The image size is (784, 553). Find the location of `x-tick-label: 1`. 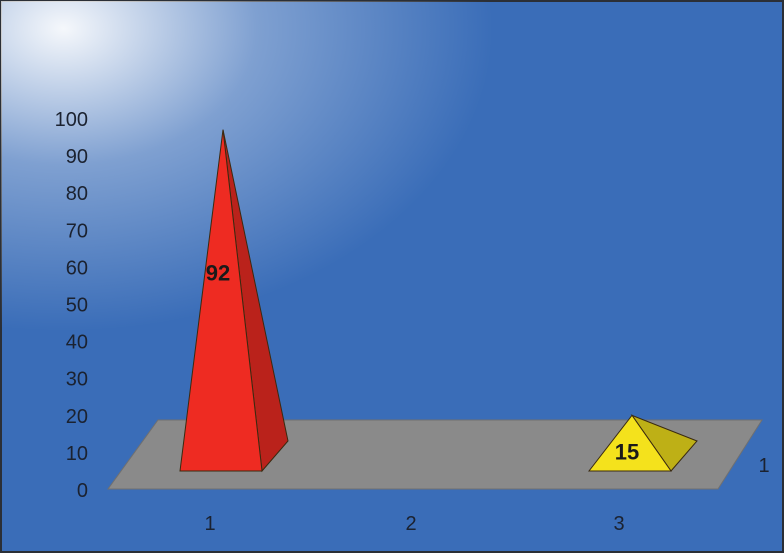

x-tick-label: 1 is located at coordinates (209, 524).